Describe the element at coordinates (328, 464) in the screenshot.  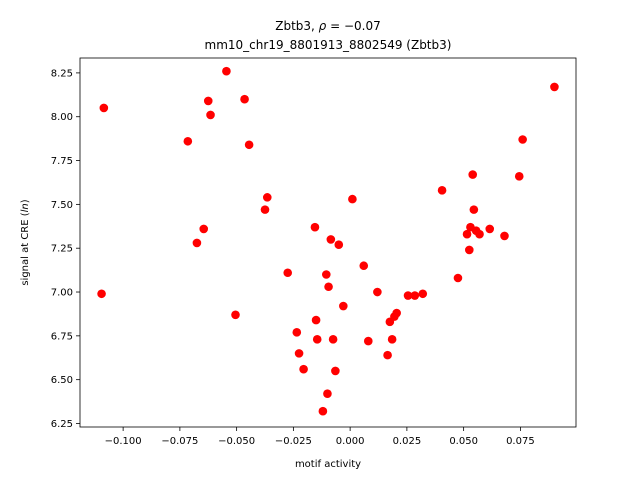
I see `x-axis-label: motif activity` at that location.